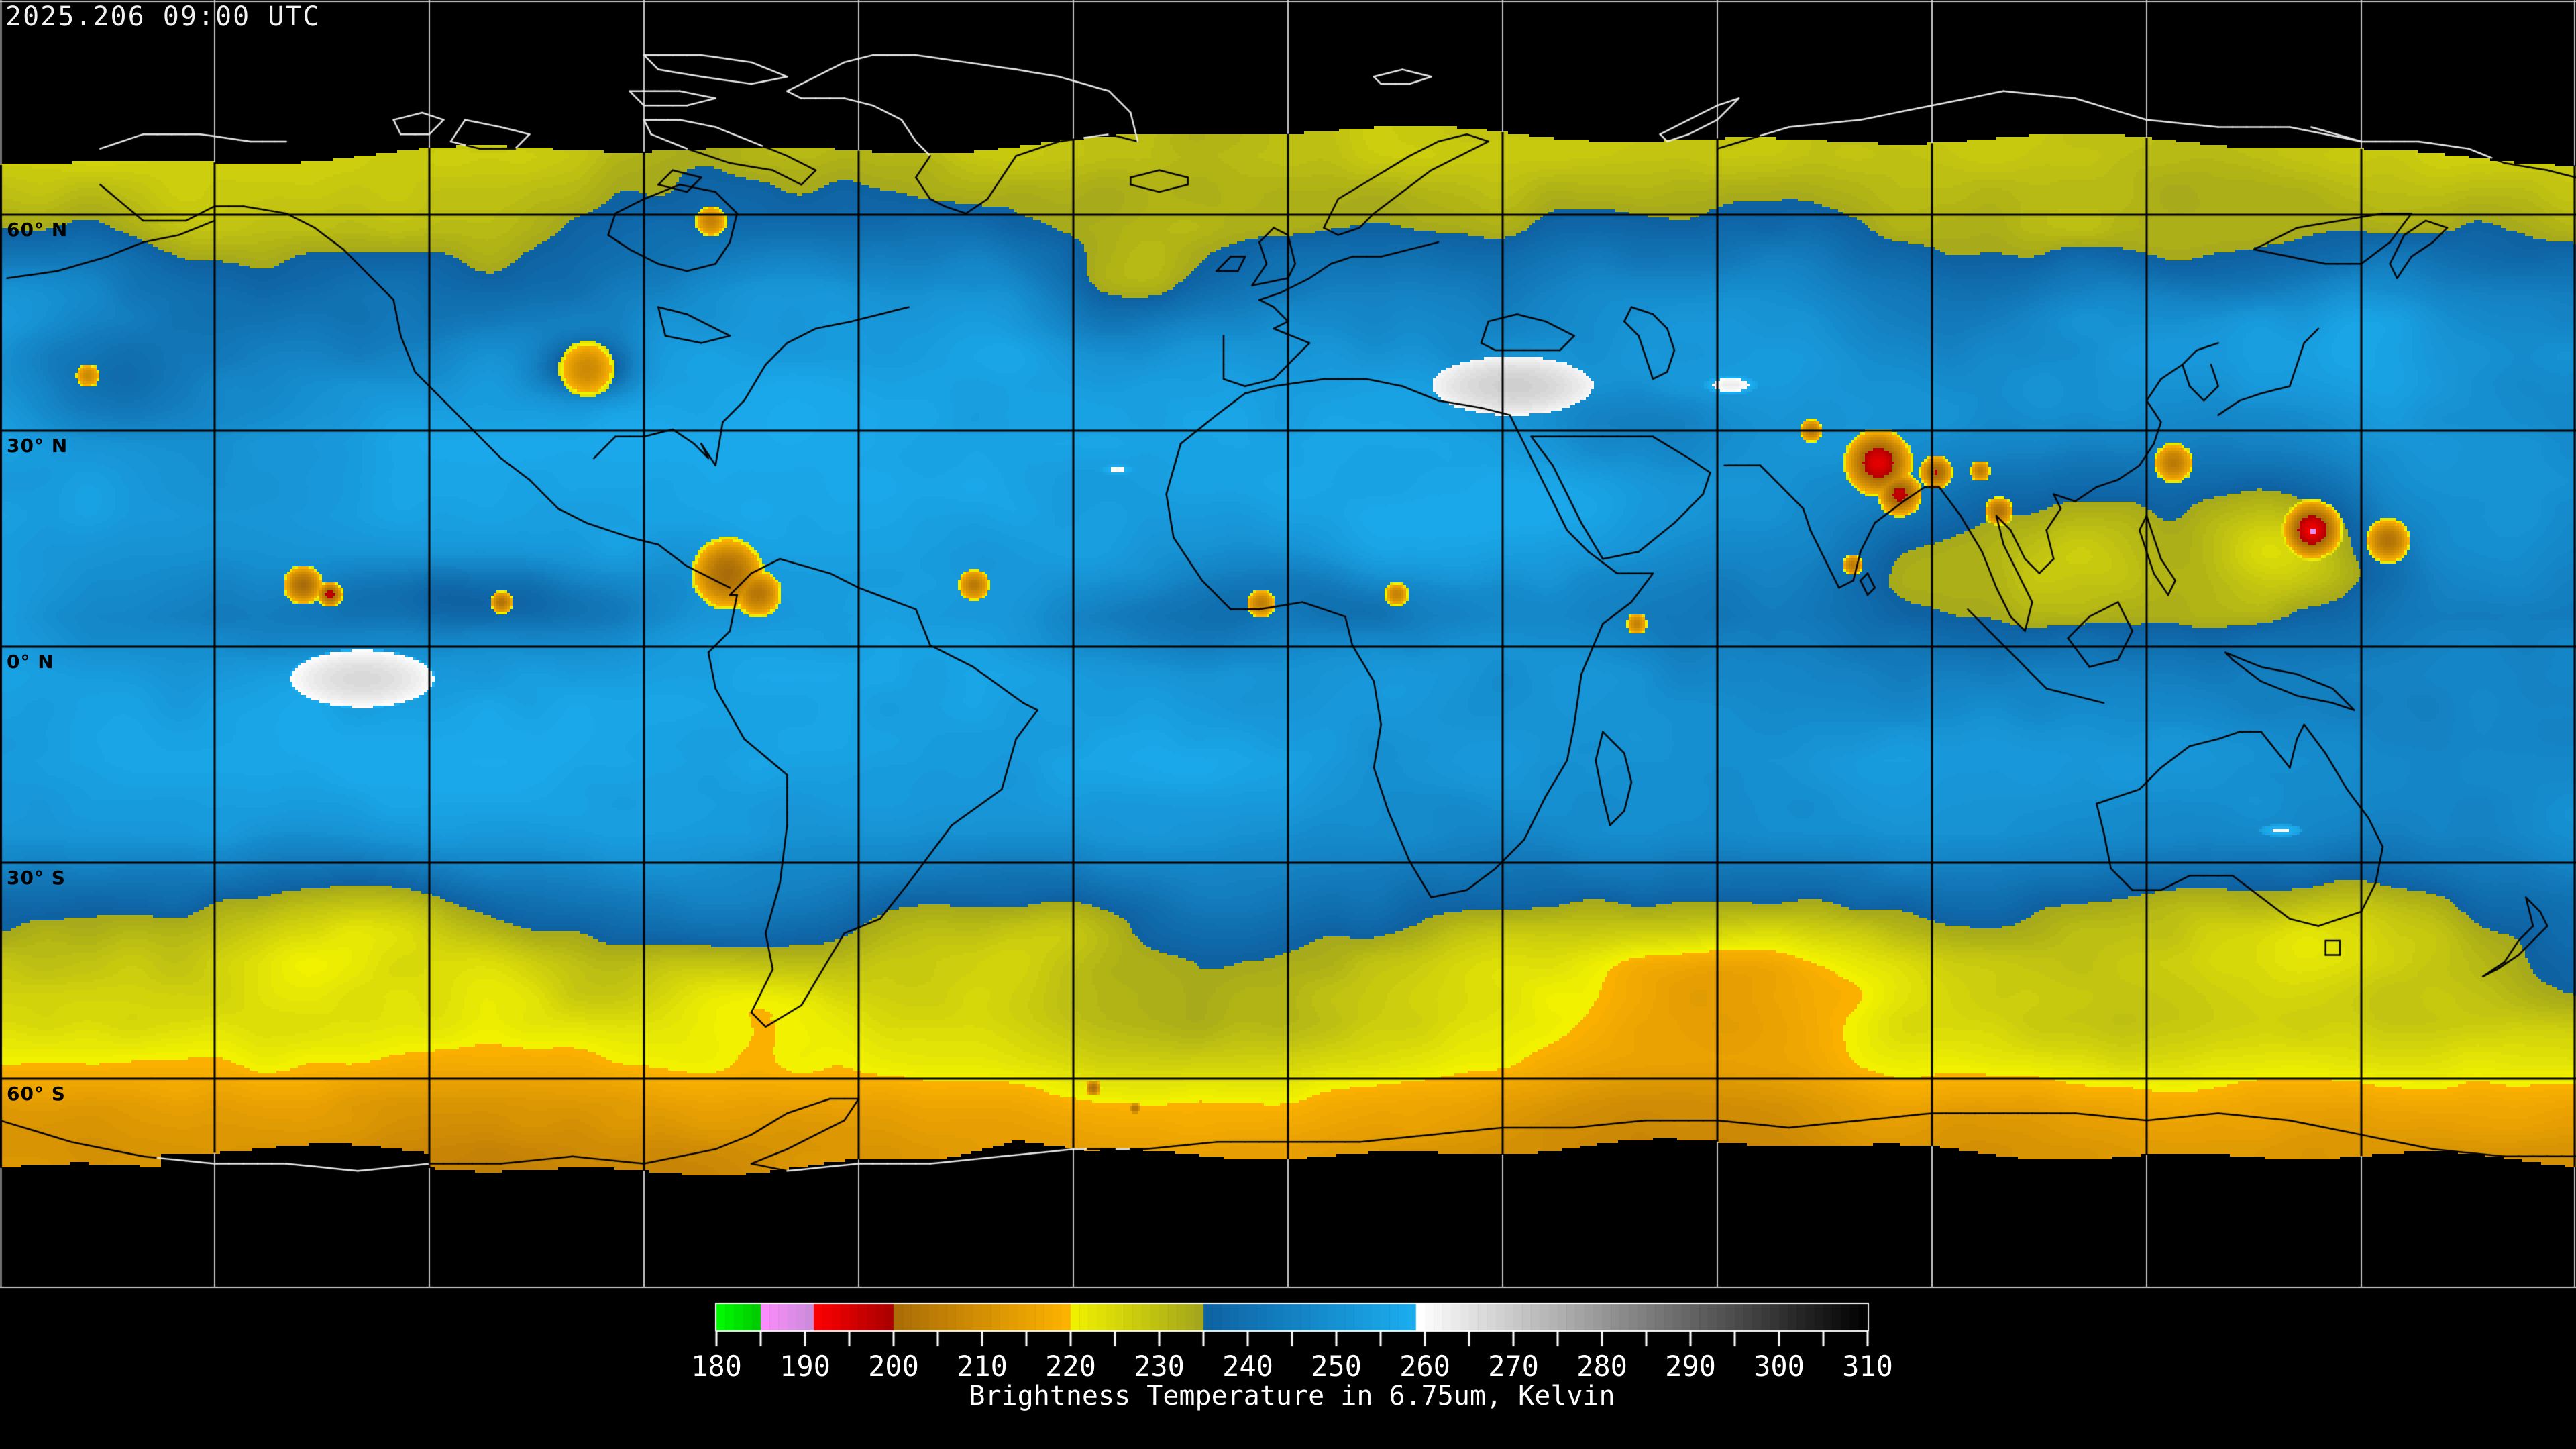 This screenshot has width=2576, height=1449. Describe the element at coordinates (1867, 1366) in the screenshot. I see `colorbar-tick-label: 310` at that location.